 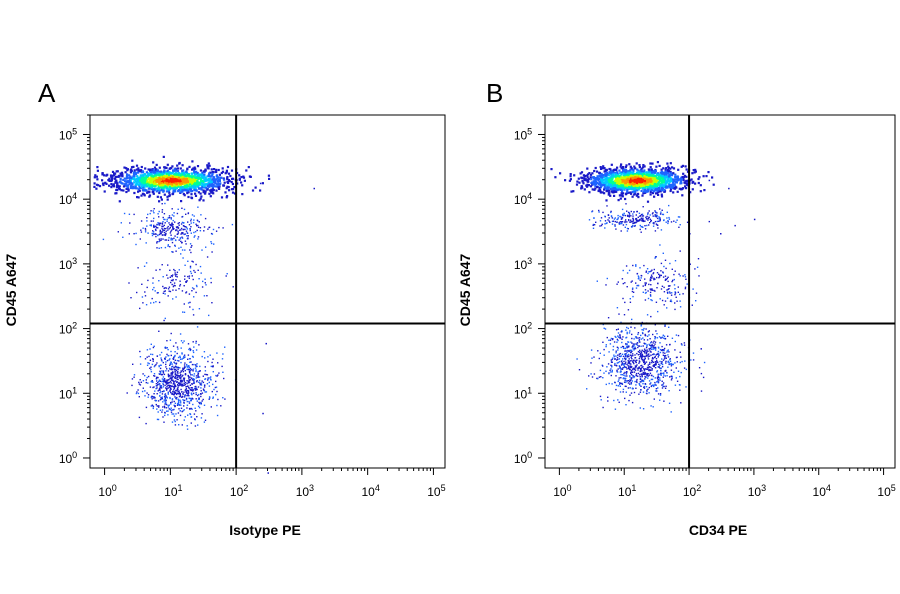 What do you see at coordinates (370, 491) in the screenshot?
I see `x-tick-label: 10⁴` at bounding box center [370, 491].